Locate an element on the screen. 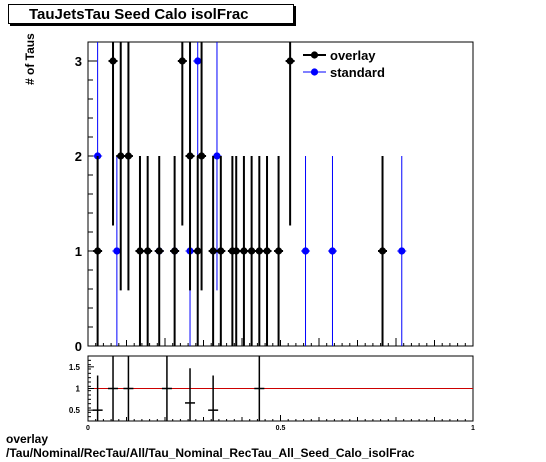  ratio-y-tick-label: 1.5 is located at coordinates (75, 367).